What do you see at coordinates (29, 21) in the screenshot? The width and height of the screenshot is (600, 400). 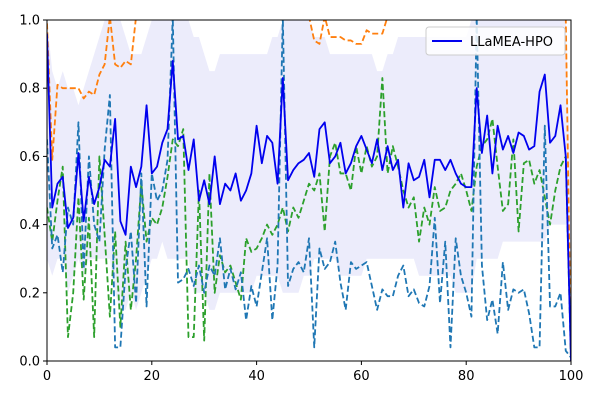 I see `y-tick-label: 1.0` at bounding box center [29, 21].